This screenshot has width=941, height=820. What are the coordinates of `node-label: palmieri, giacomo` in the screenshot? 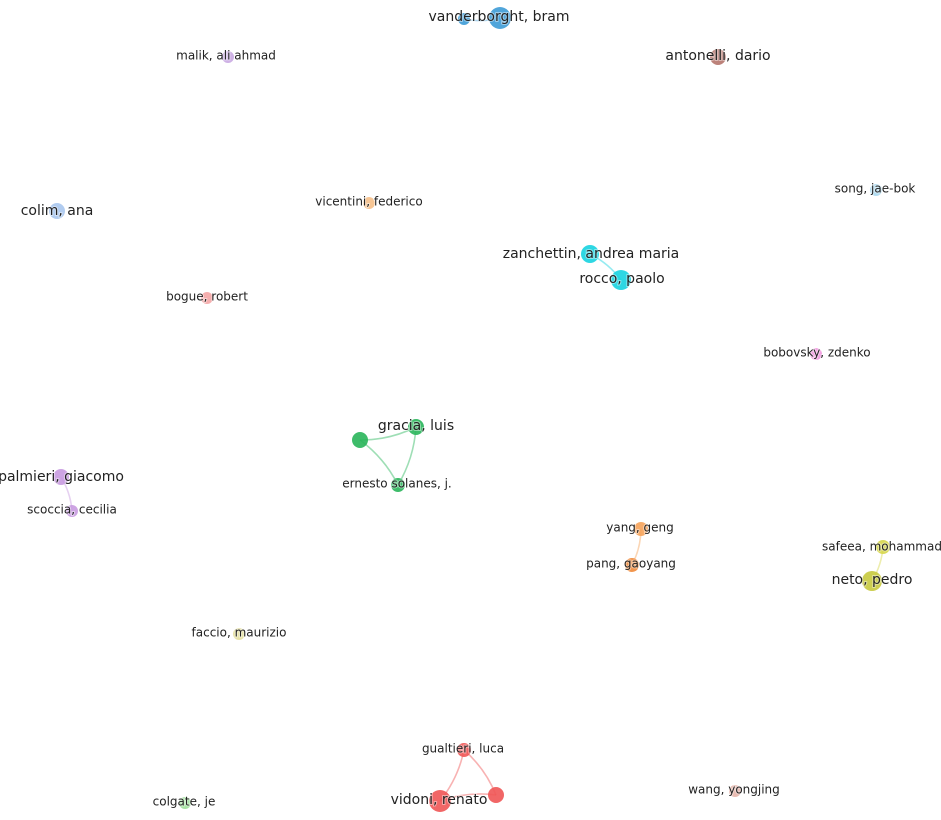 It's located at (62, 477).